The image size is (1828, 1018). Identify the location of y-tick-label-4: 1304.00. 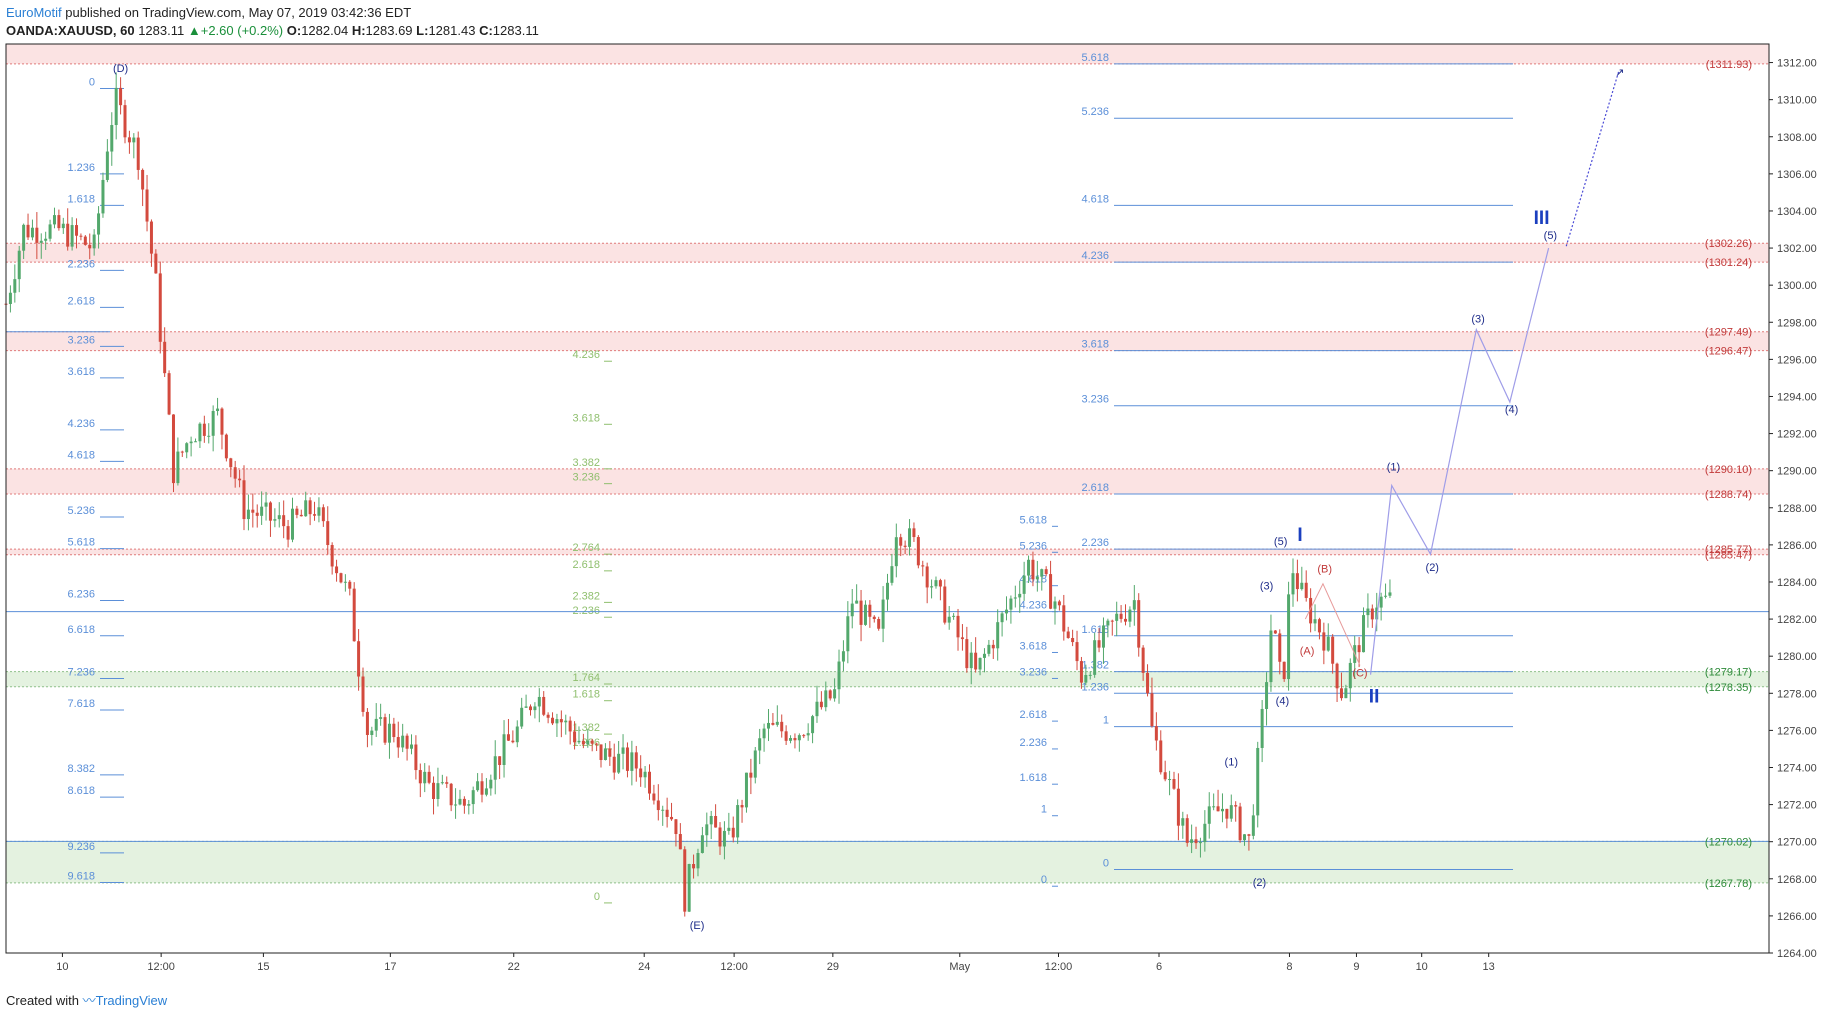
(1797, 212).